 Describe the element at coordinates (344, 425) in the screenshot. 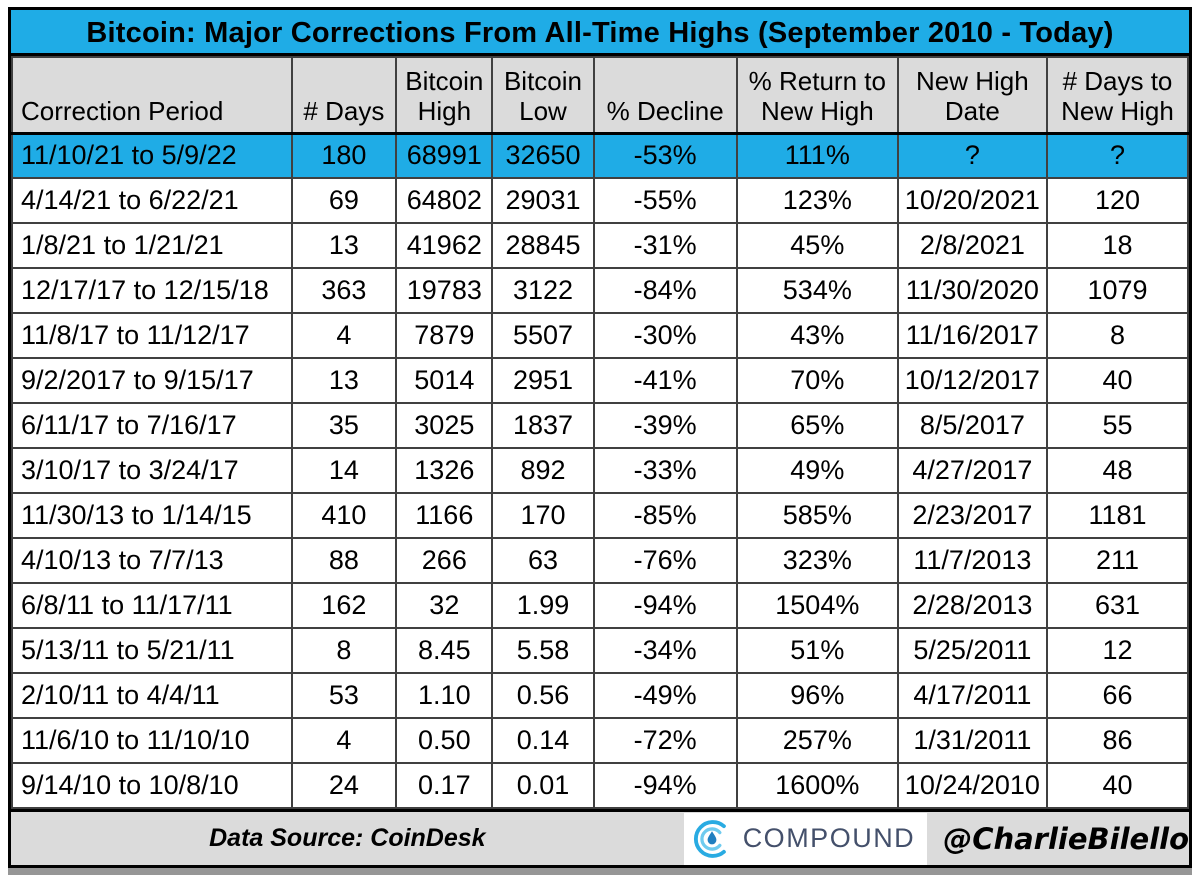

I see `cell-days: 35` at that location.